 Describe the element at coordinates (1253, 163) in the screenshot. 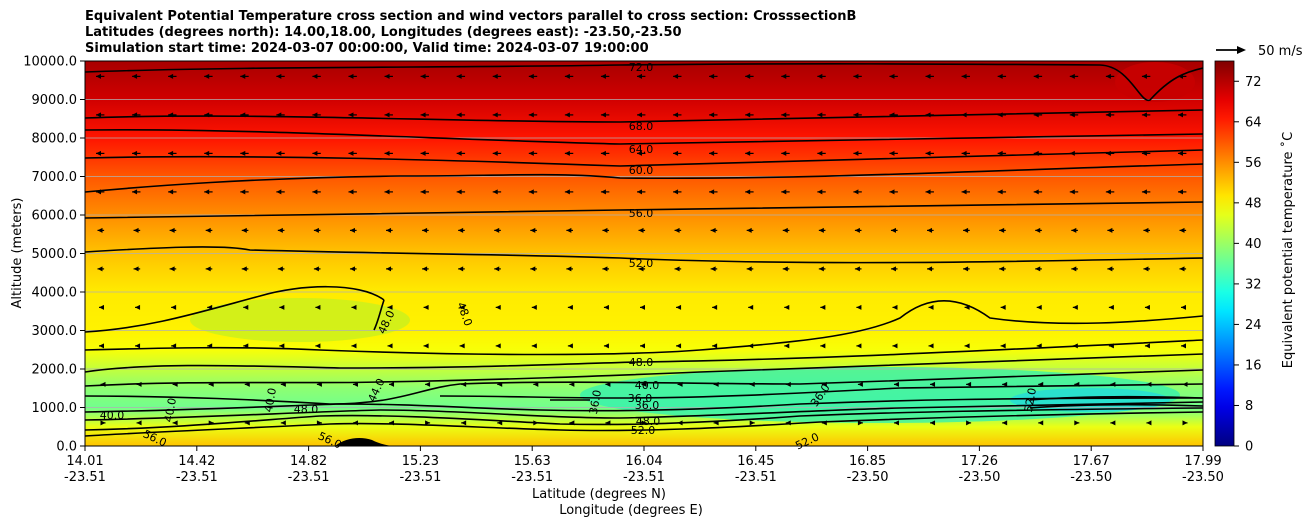

I see `colorbar-tick-label: 56` at that location.